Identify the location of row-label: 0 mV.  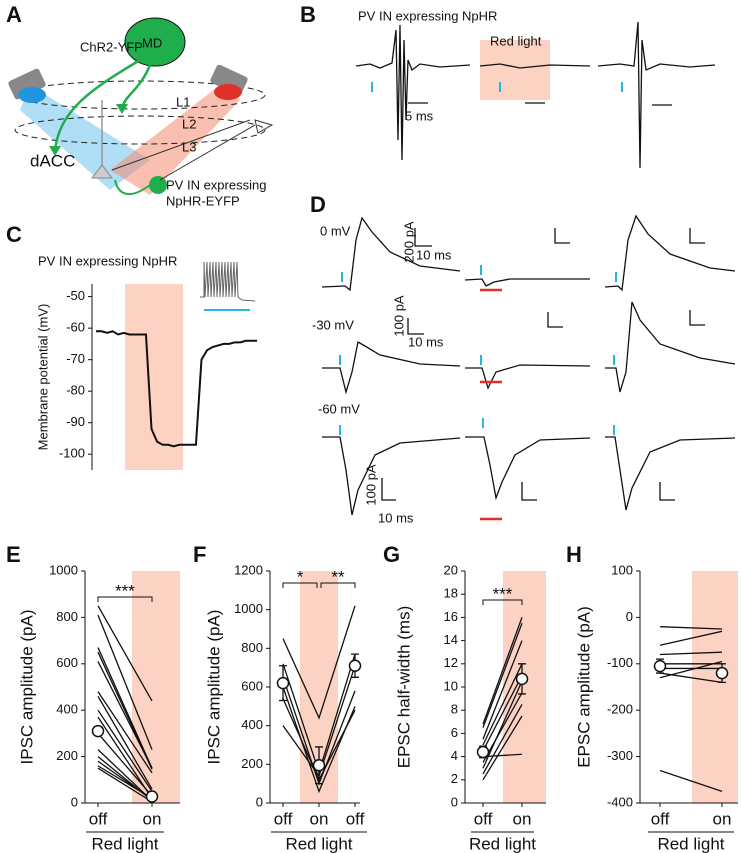
(335, 230).